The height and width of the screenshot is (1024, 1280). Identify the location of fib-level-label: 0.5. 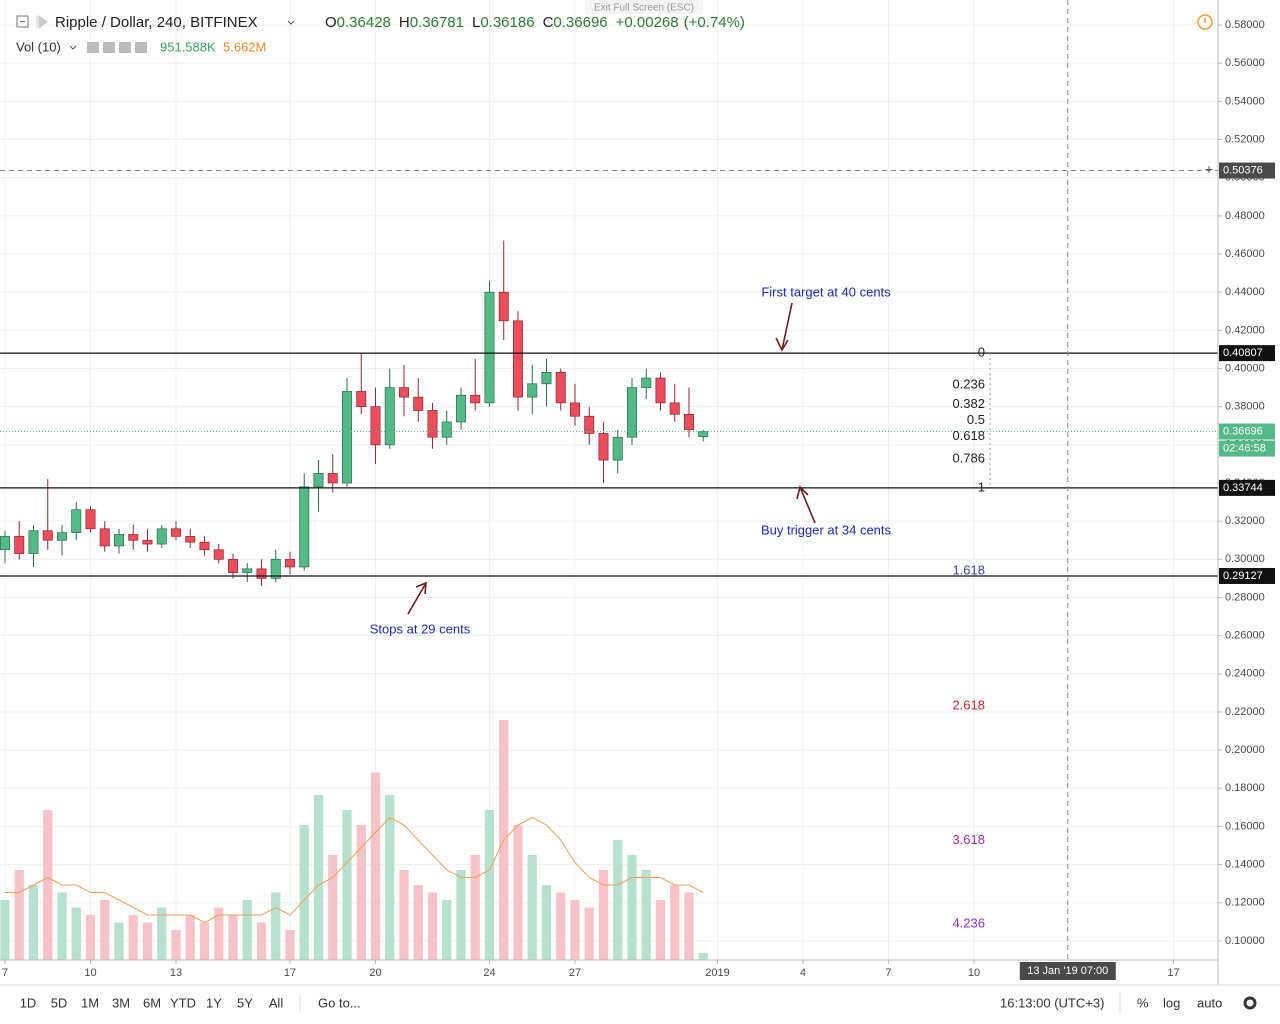
(976, 419).